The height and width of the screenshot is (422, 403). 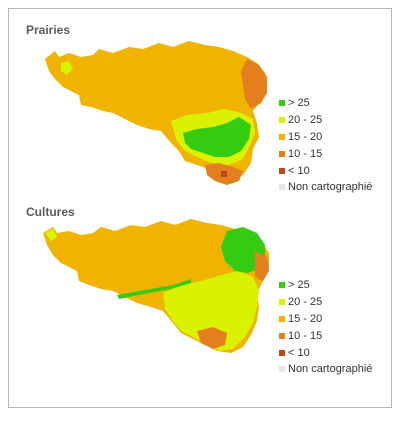 What do you see at coordinates (50, 212) in the screenshot?
I see `map-title-cultures: Cultures` at bounding box center [50, 212].